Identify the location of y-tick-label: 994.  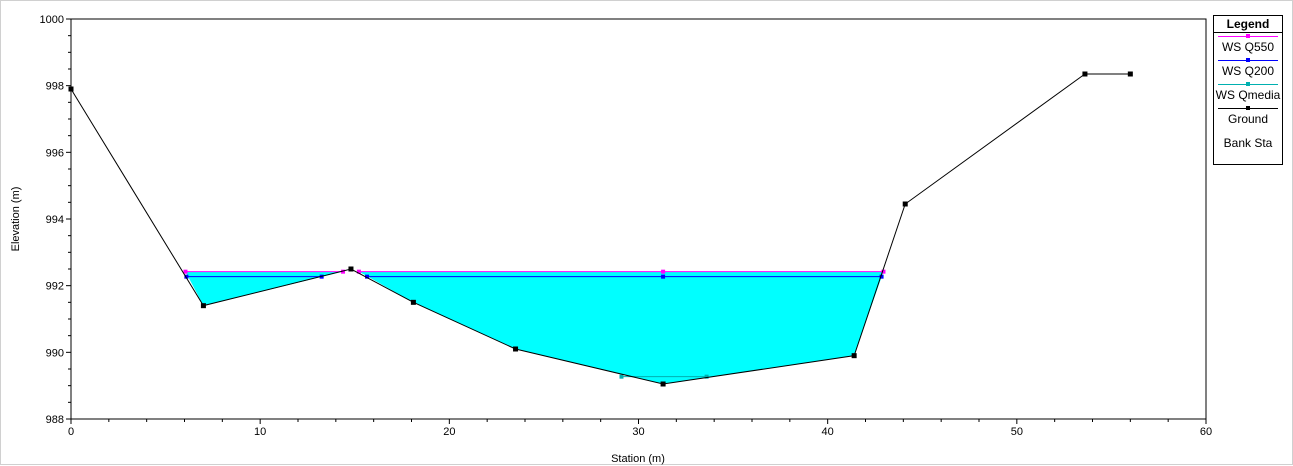
(55, 220).